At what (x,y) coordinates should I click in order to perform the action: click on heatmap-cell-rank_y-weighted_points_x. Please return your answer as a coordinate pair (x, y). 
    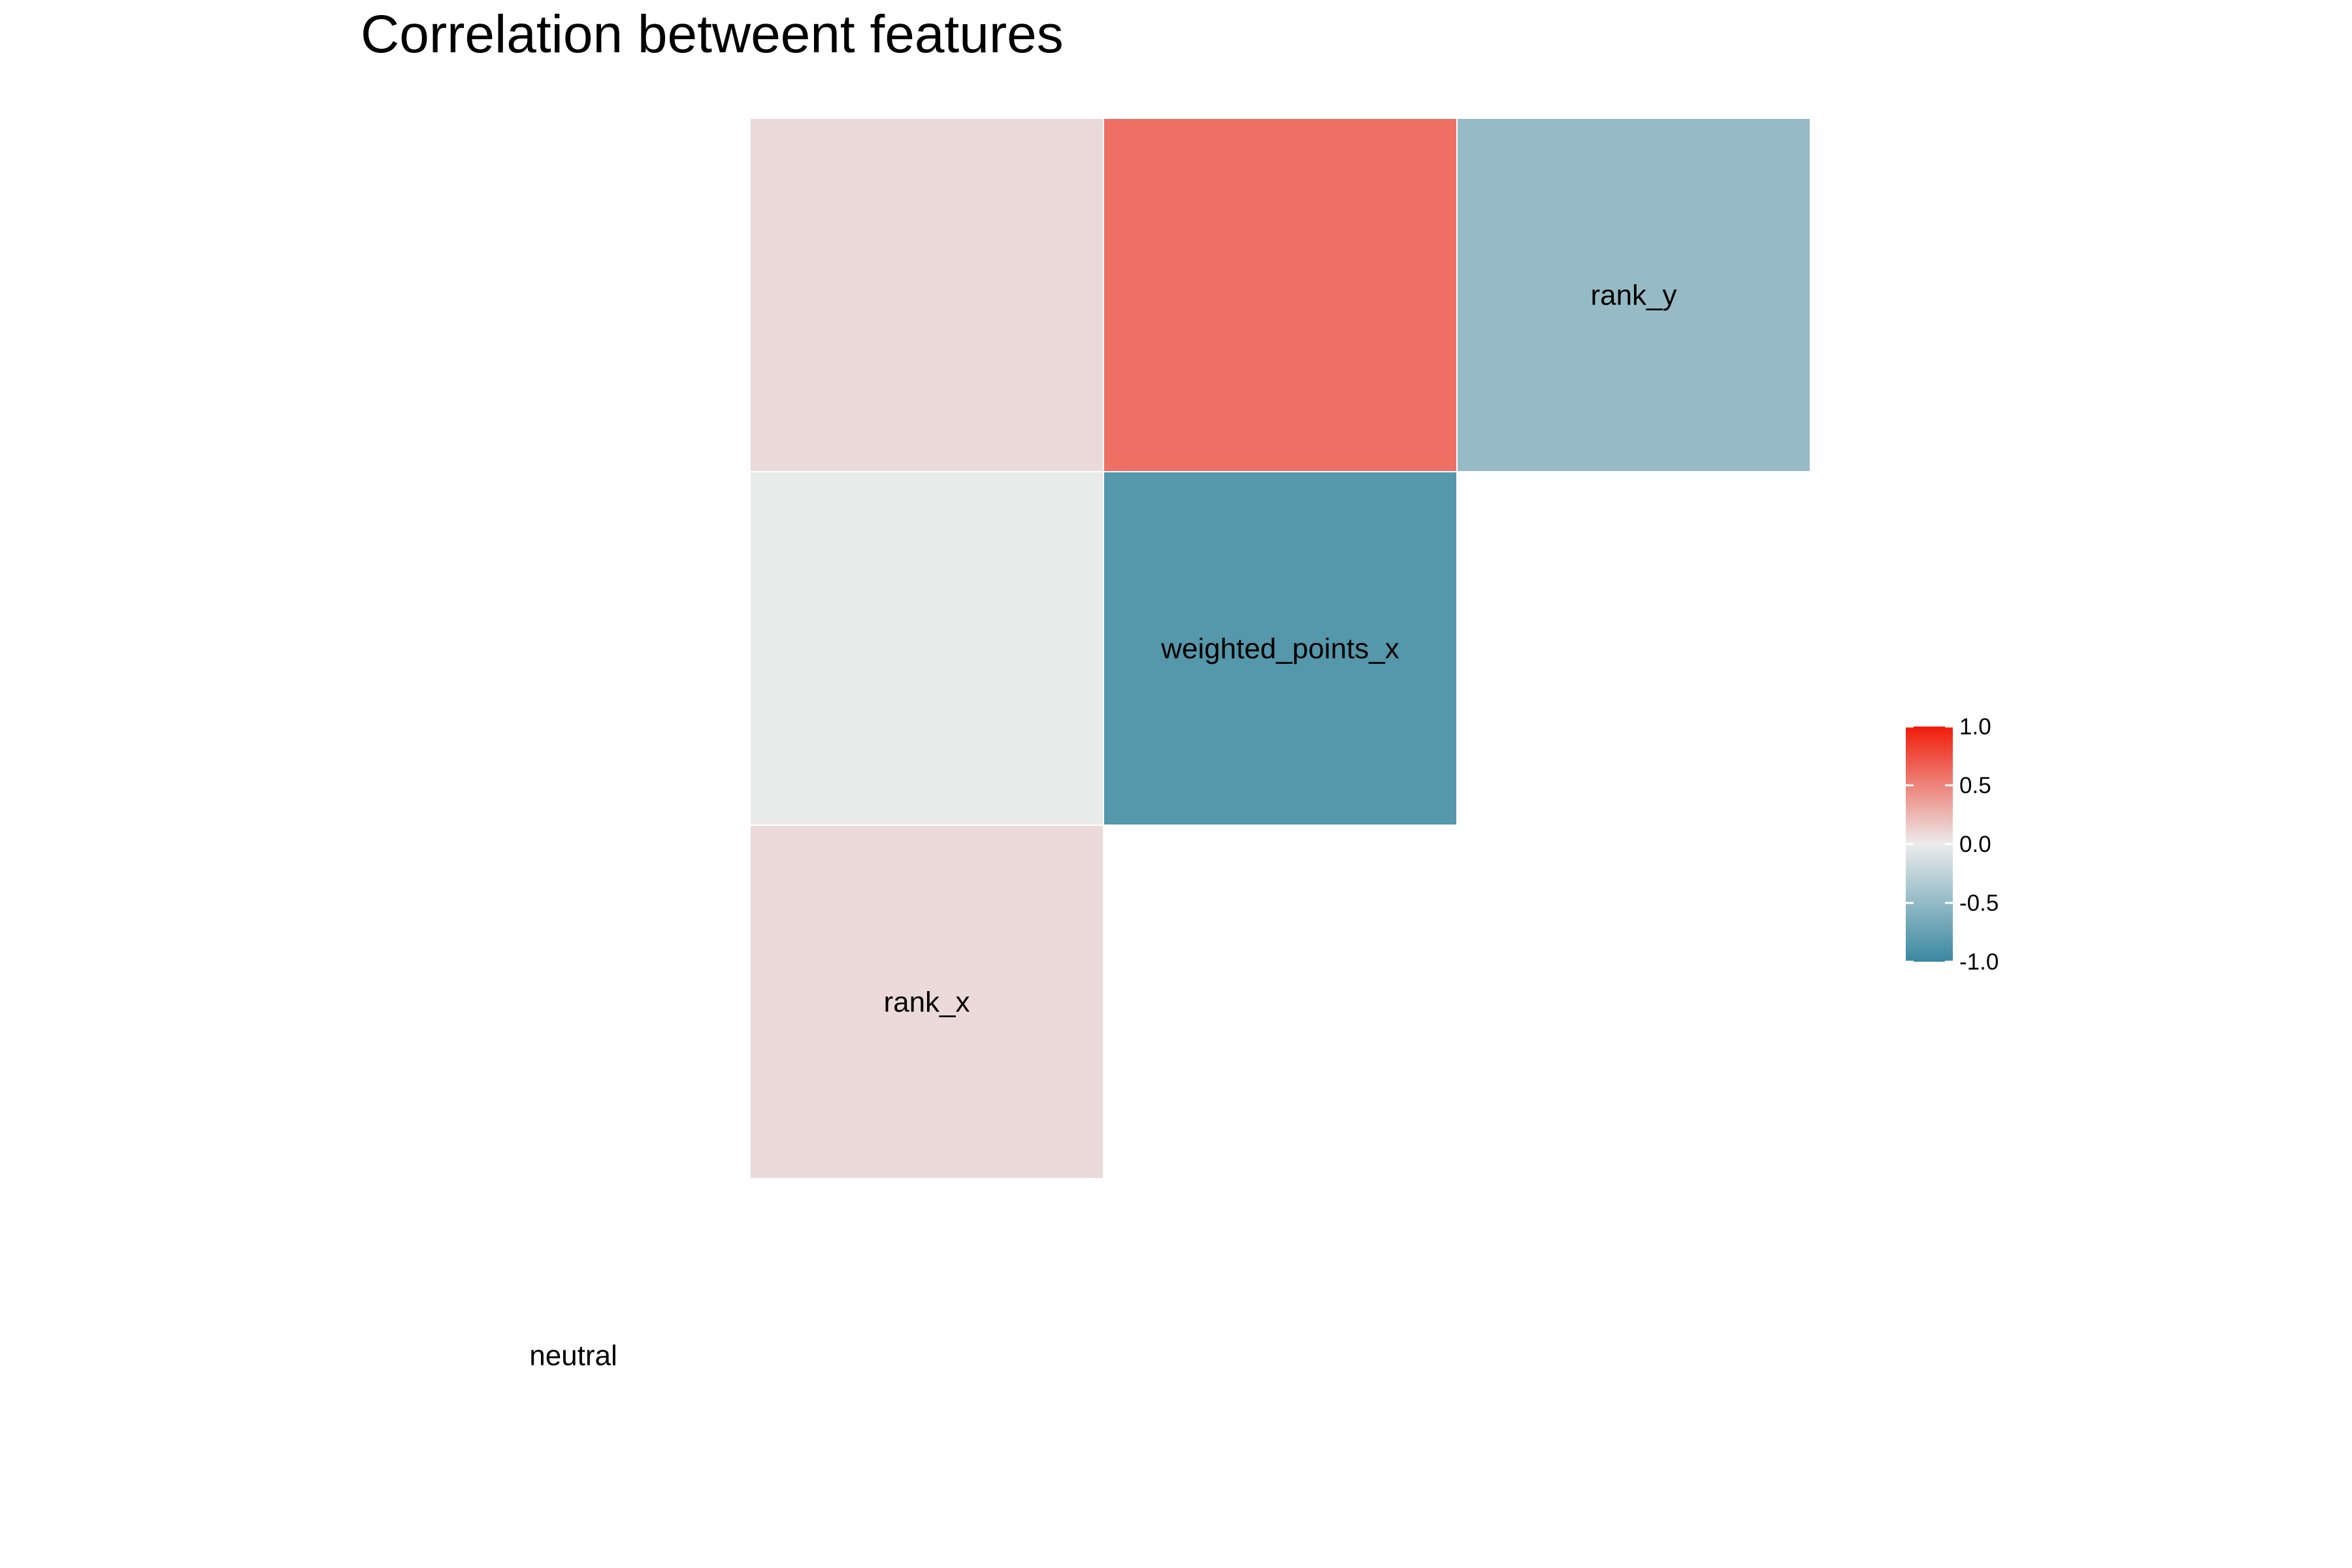
    Looking at the image, I should click on (1633, 295).